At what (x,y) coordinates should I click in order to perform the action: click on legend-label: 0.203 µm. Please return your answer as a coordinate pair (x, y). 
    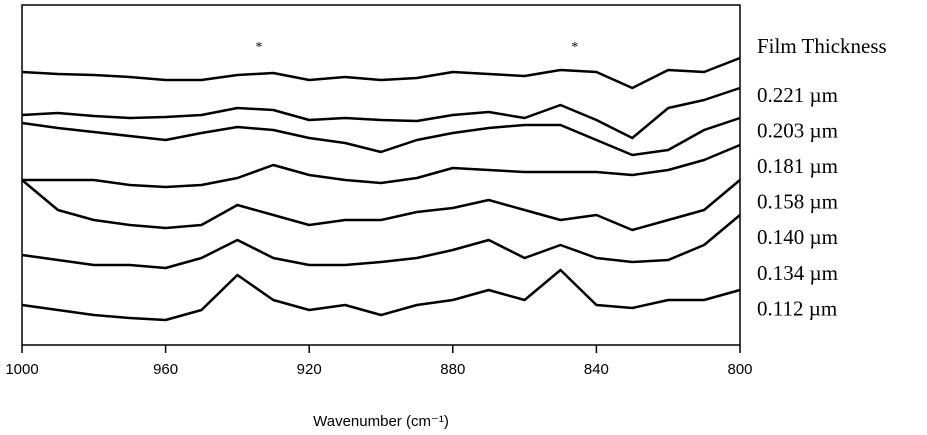
    Looking at the image, I should click on (797, 130).